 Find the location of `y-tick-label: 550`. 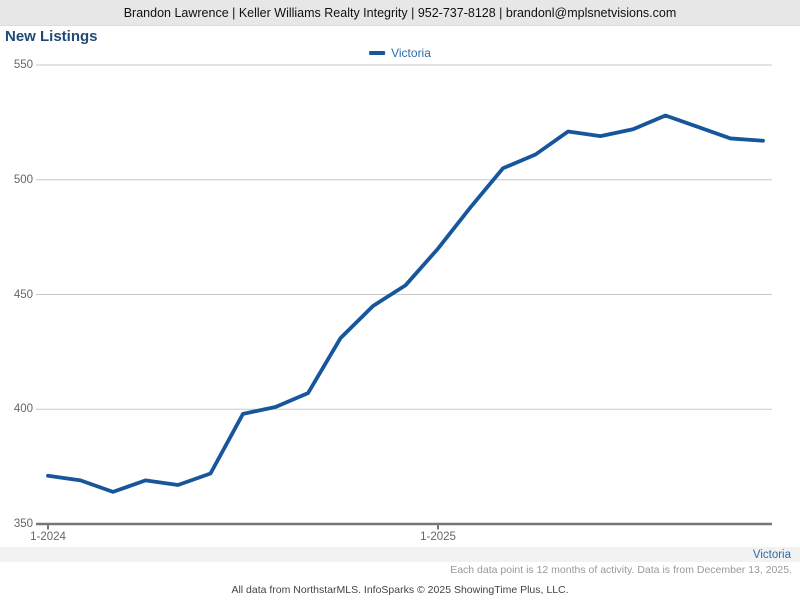

y-tick-label: 550 is located at coordinates (23, 65).